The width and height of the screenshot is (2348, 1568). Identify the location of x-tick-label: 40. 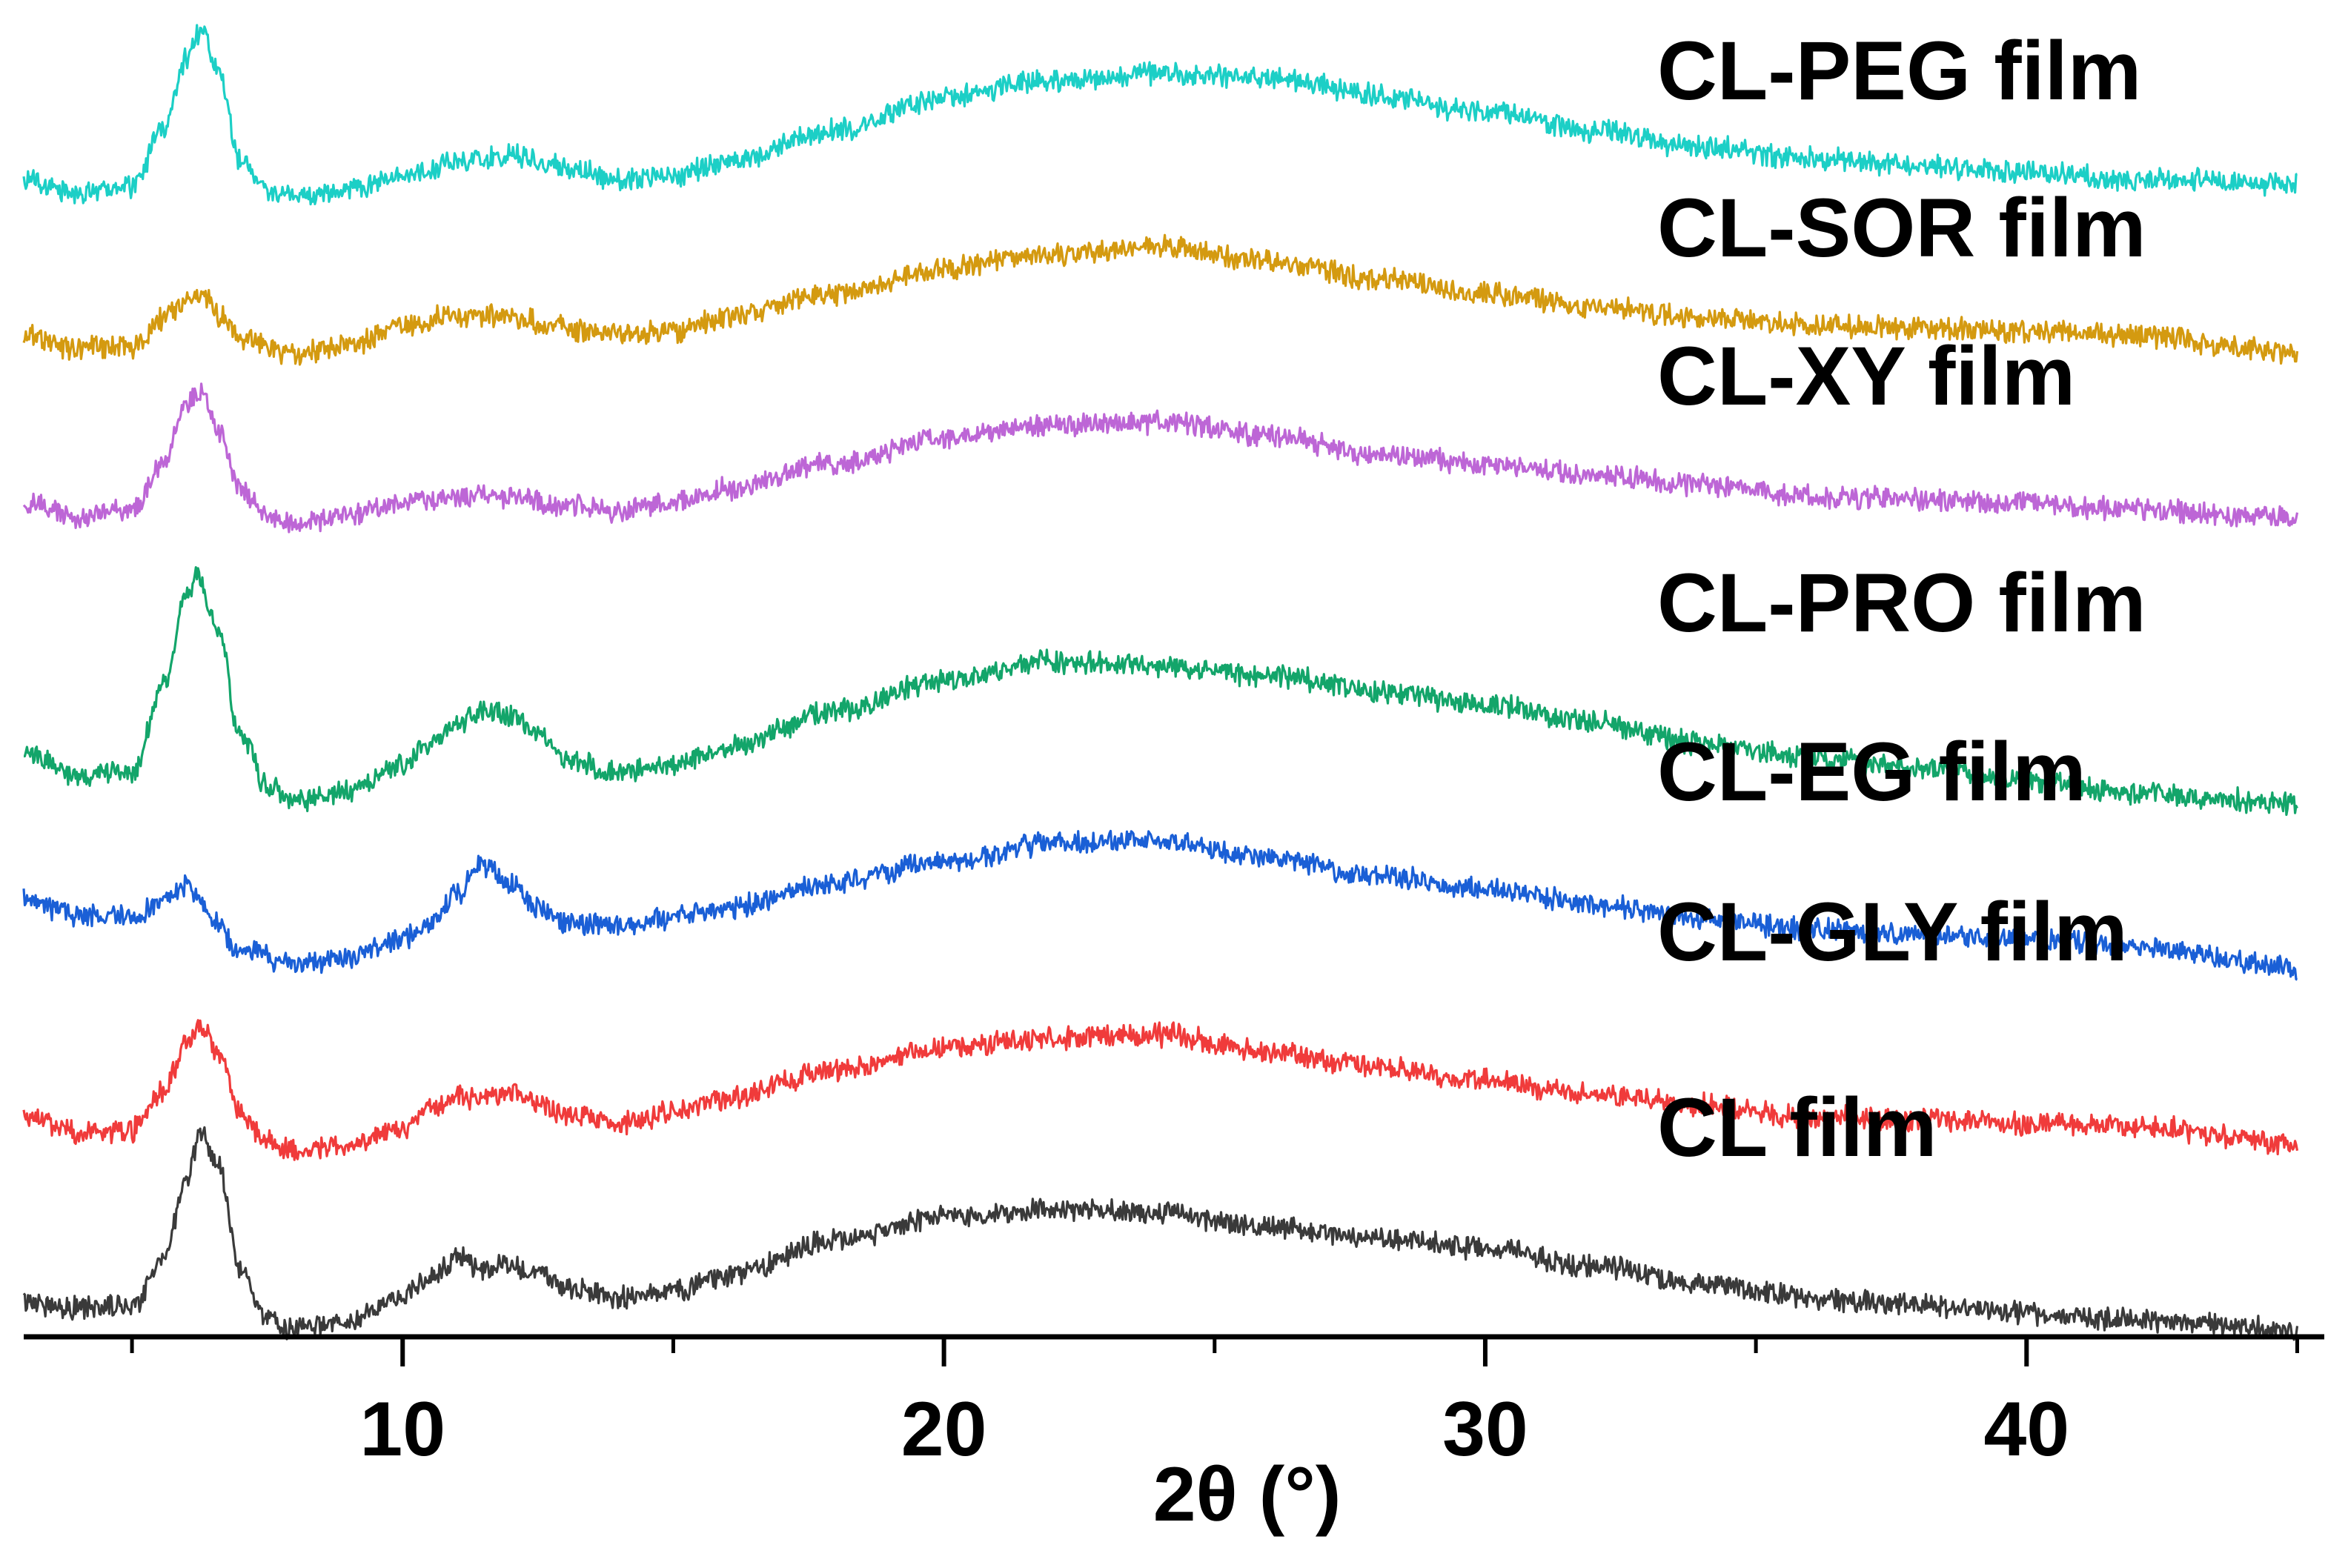
(2026, 1429).